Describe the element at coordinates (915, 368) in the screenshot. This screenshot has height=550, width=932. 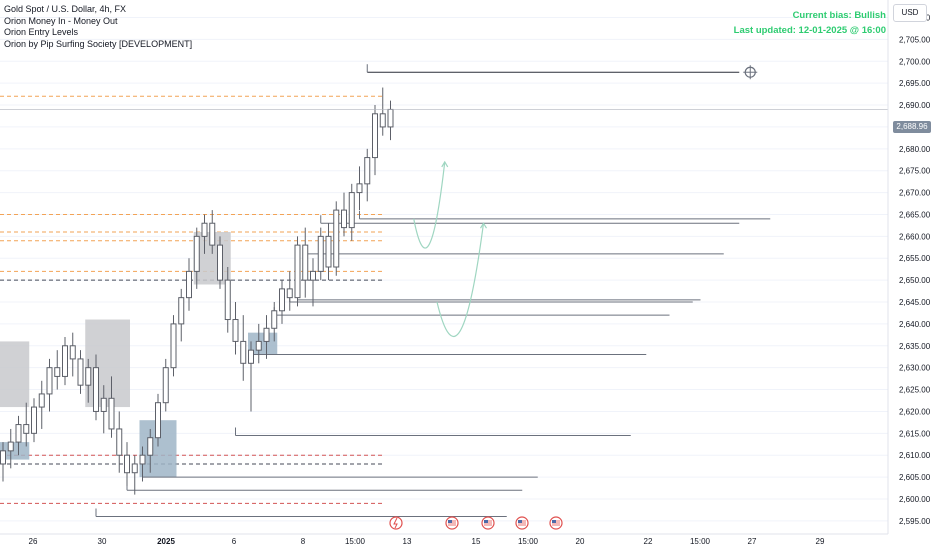
I see `y-tick-label: 2,630.00` at that location.